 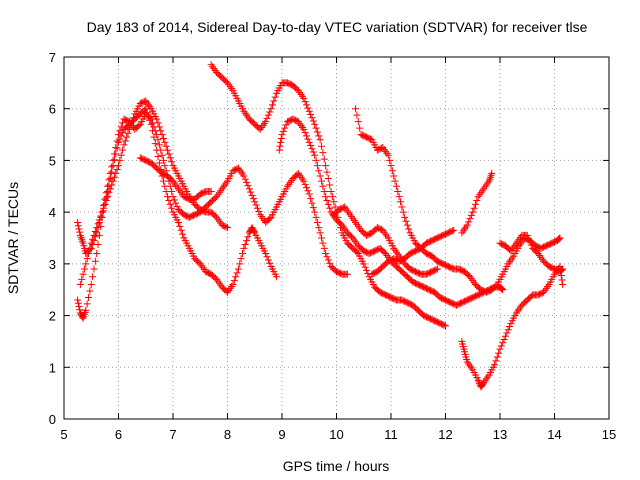 What do you see at coordinates (52, 109) in the screenshot?
I see `y-tick-label: 6` at bounding box center [52, 109].